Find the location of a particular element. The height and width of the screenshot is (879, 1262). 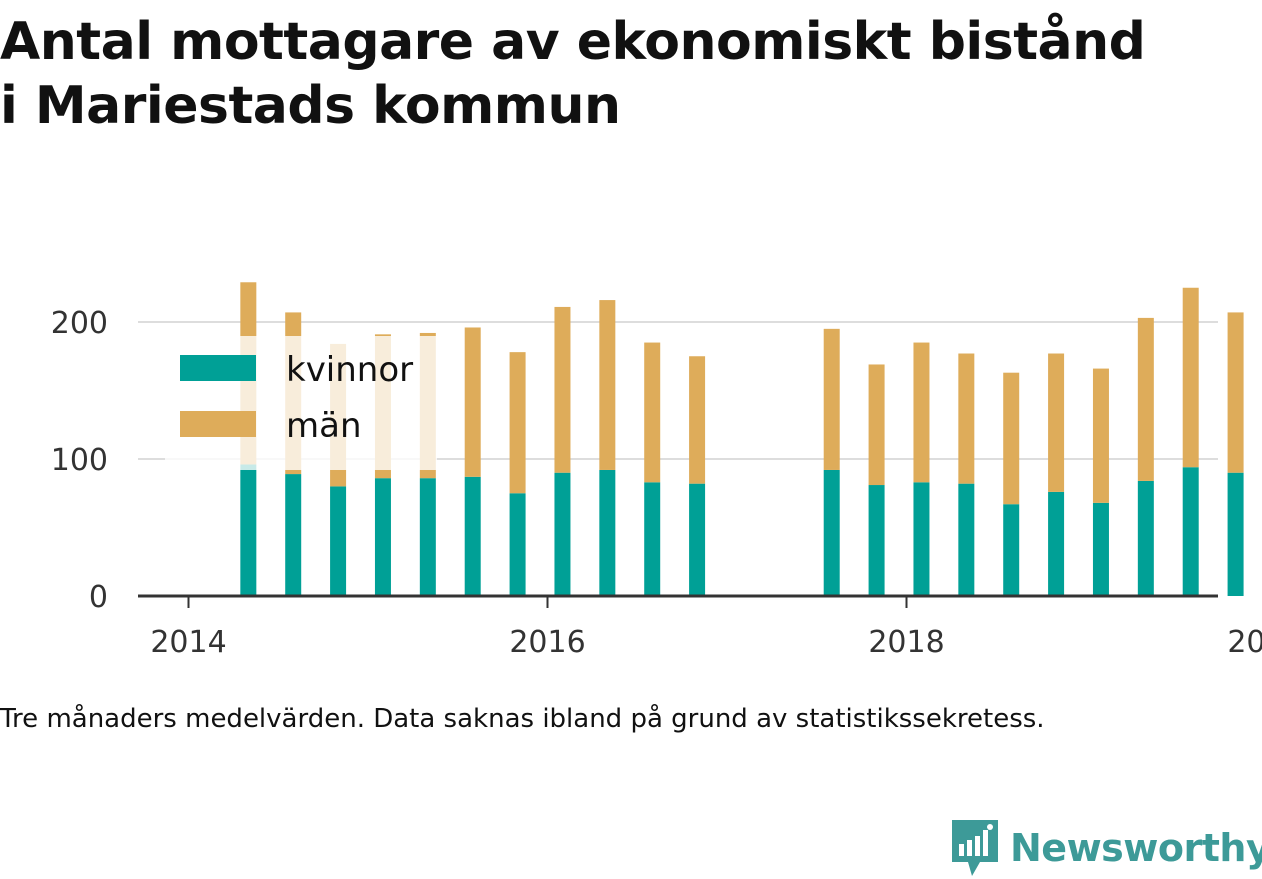

y-axis-labels: 0 100 200 is located at coordinates (79, 460).